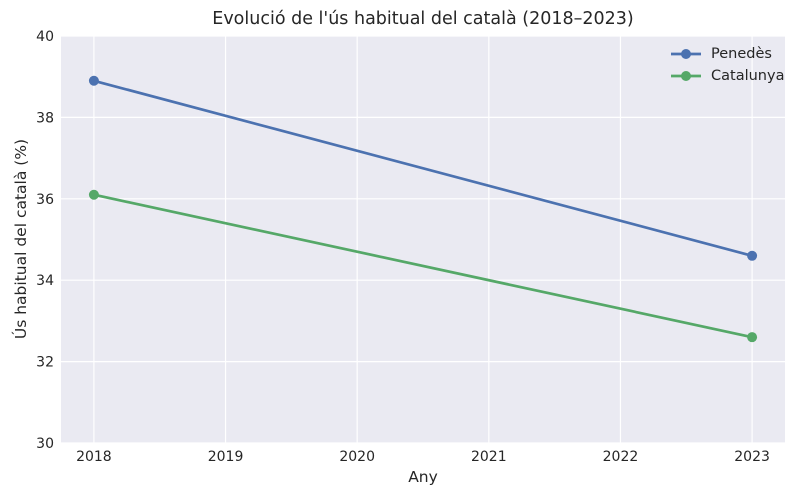  What do you see at coordinates (226, 457) in the screenshot?
I see `x-tick-label-2019: 2019` at bounding box center [226, 457].